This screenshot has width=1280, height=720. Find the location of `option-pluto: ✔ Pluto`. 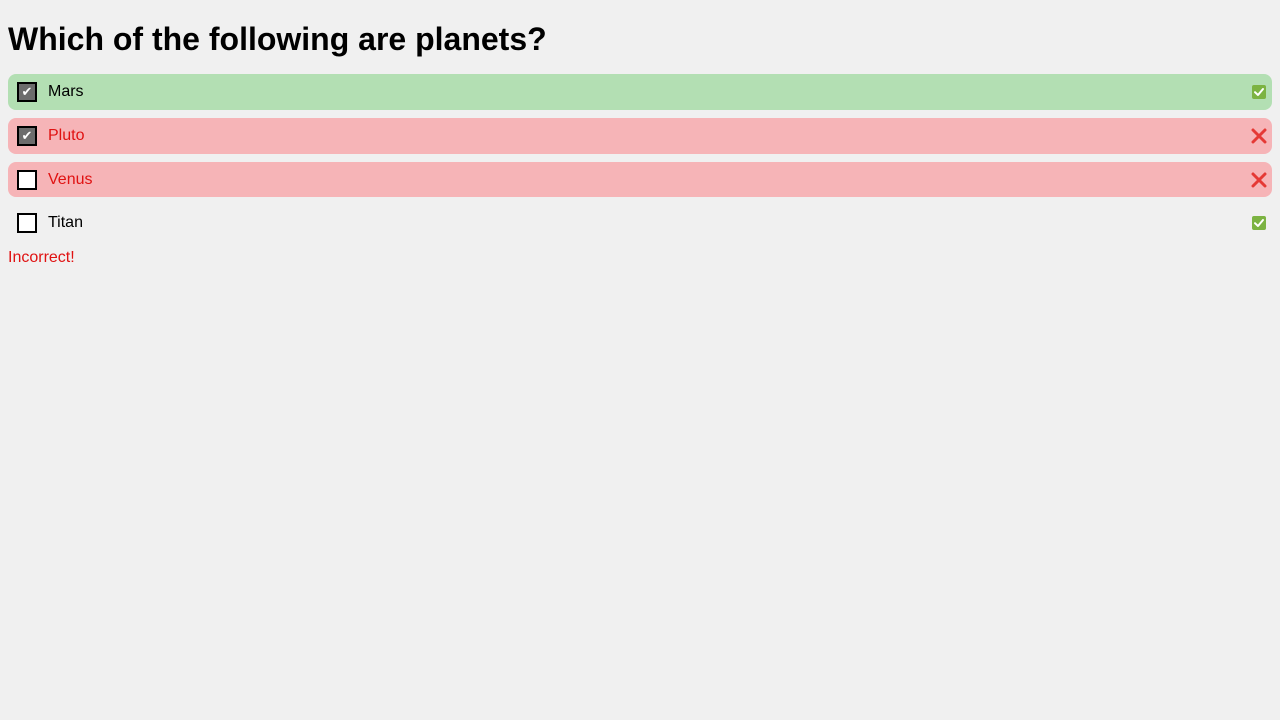

option-pluto: ✔ Pluto is located at coordinates (640, 136).